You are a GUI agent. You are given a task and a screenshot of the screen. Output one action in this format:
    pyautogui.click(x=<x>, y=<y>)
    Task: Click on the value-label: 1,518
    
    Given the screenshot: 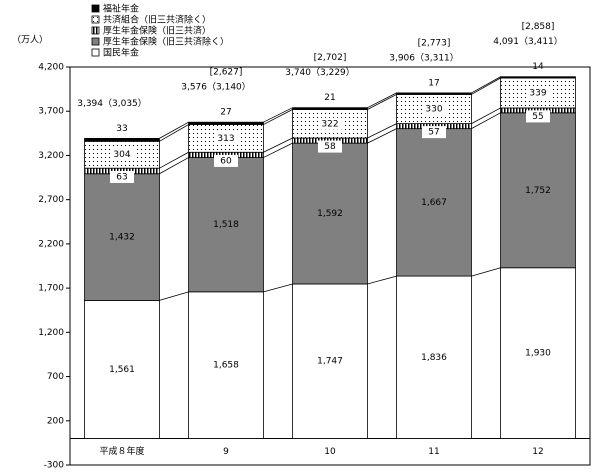 What is the action you would take?
    pyautogui.click(x=226, y=225)
    